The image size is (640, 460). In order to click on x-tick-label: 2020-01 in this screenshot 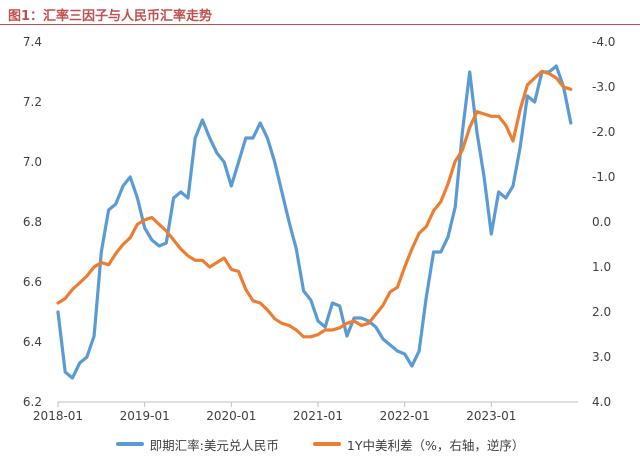, I will do `click(231, 416)`.